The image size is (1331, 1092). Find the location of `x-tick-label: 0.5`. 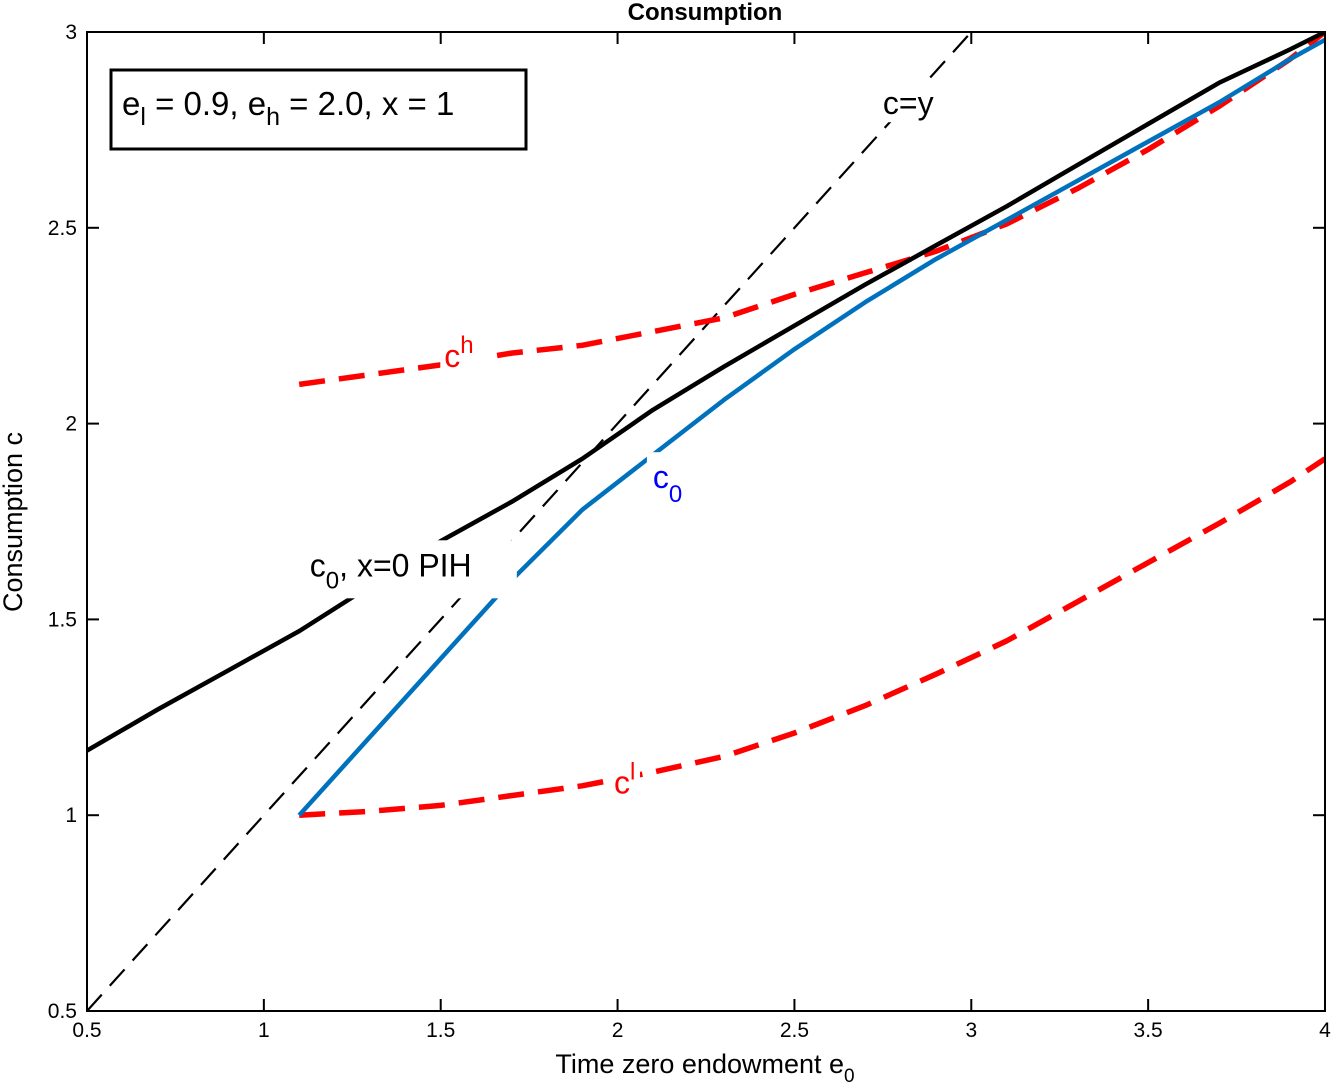

x-tick-label: 0.5 is located at coordinates (86, 1030).